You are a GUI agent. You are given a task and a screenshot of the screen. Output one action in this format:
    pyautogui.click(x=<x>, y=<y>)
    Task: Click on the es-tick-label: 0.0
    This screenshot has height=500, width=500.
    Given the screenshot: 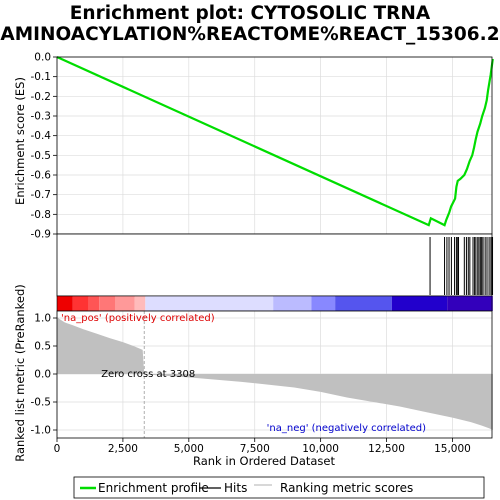 What is the action you would take?
    pyautogui.click(x=42, y=58)
    